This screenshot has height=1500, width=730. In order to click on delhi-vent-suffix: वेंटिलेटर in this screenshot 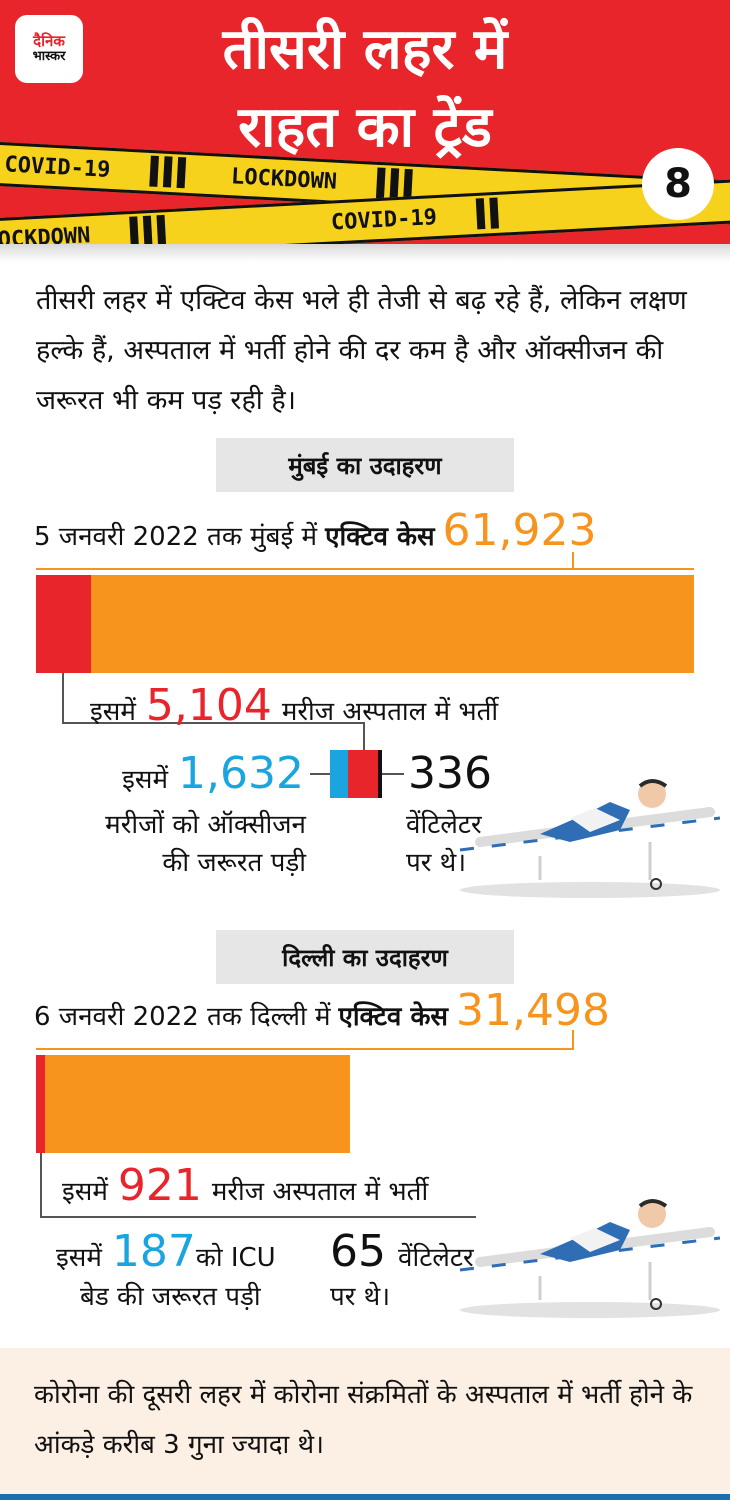, I will do `click(436, 1258)`.